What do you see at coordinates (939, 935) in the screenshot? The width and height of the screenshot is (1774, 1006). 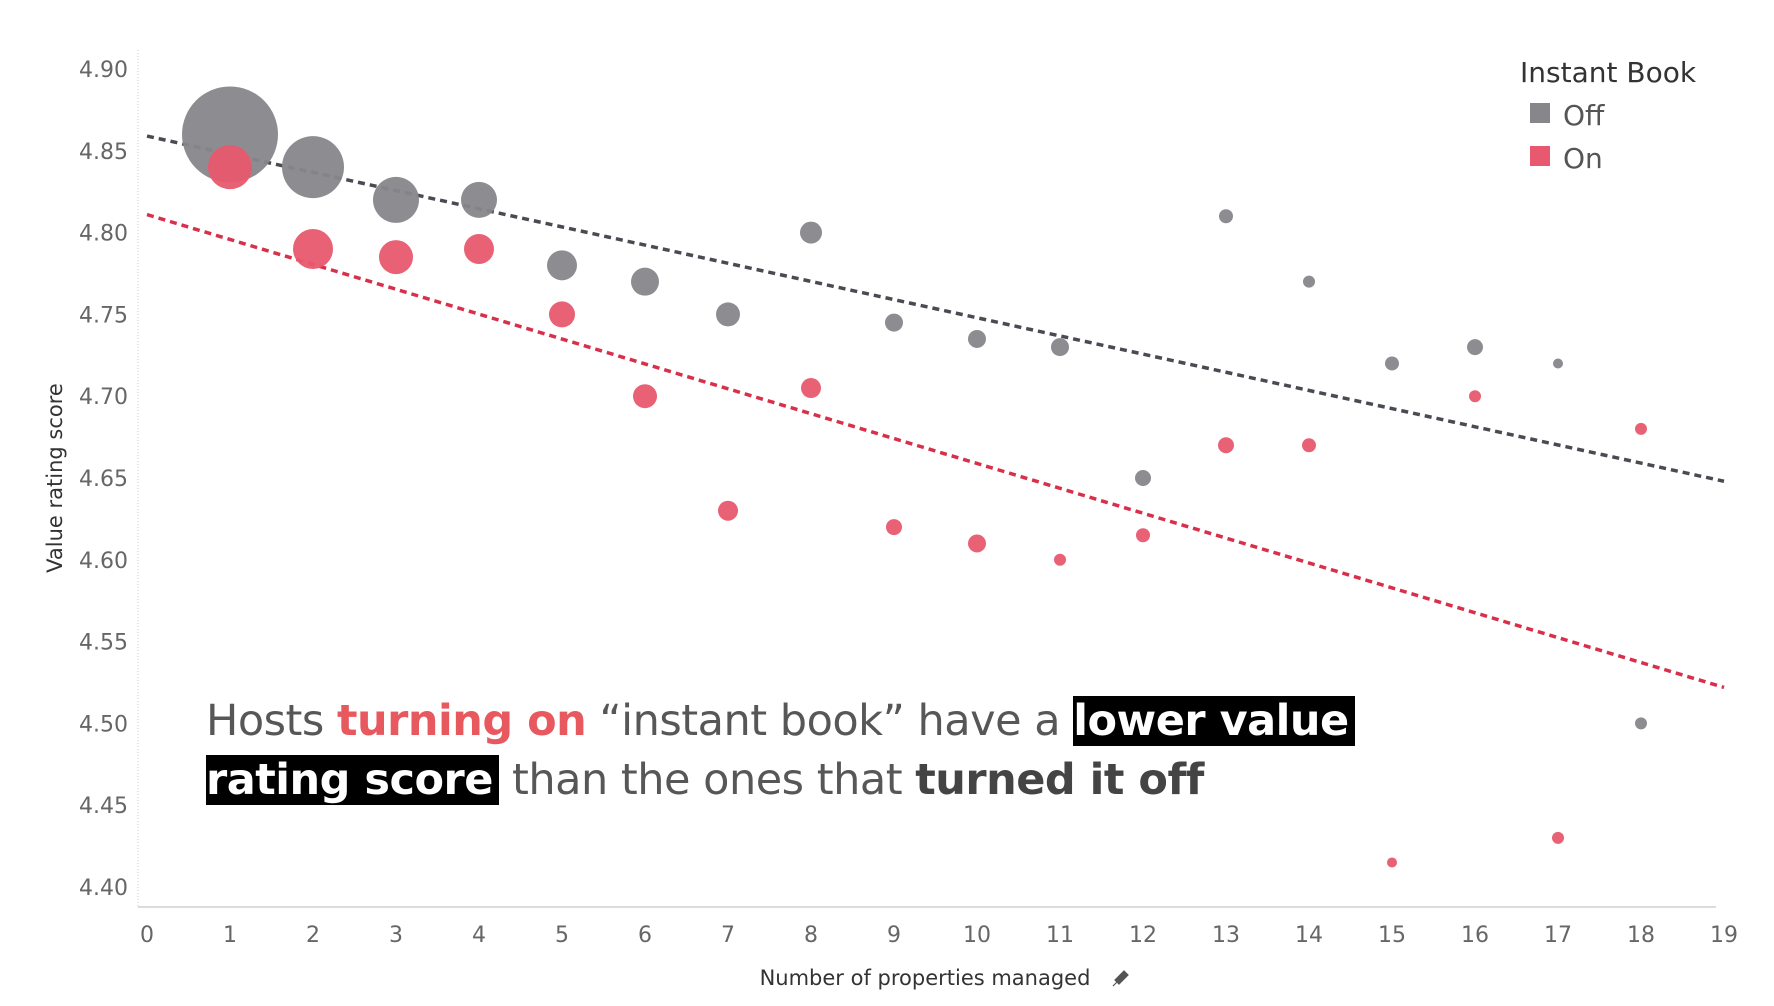 I see `x-tick-labels: 0 1 2 3 4 5 6 7 8 9 10 11 12 13 14 15 16 17 18 19` at bounding box center [939, 935].